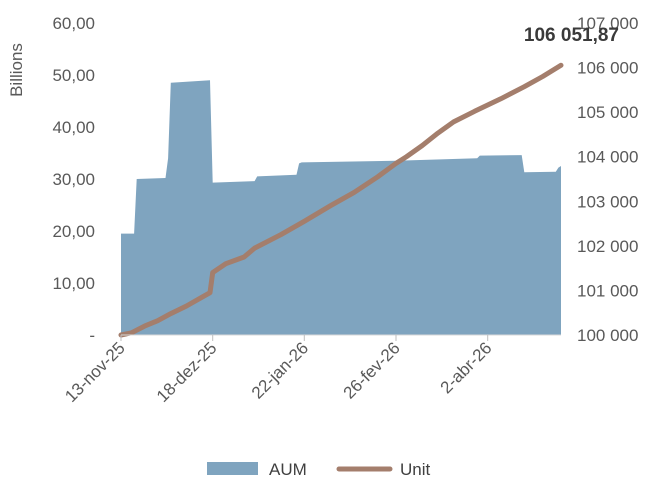  What do you see at coordinates (16, 70) in the screenshot?
I see `left-axis-title: Billions` at bounding box center [16, 70].